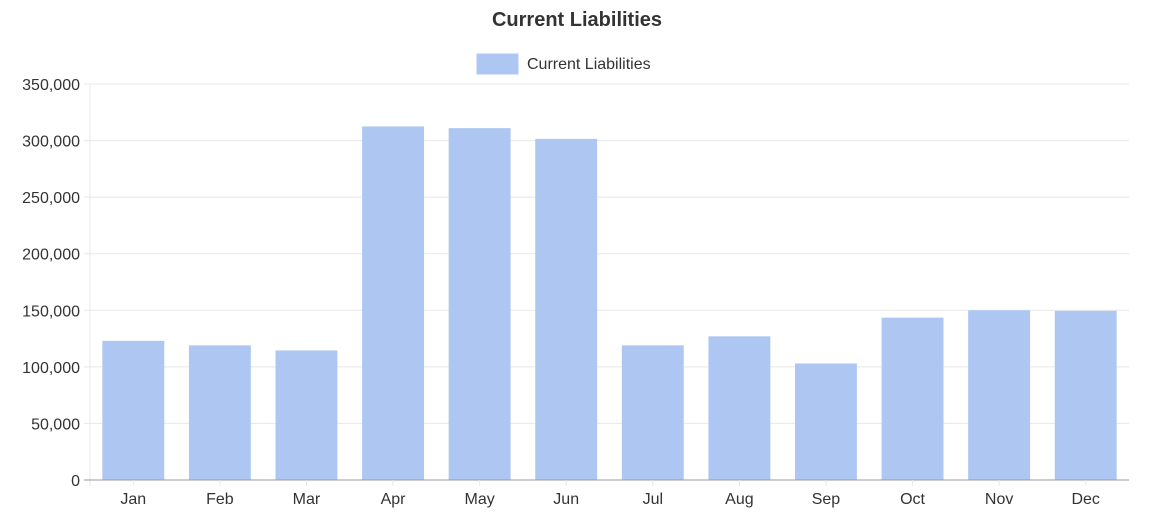  Describe the element at coordinates (51, 198) in the screenshot. I see `y-tick-label: 250,000` at that location.